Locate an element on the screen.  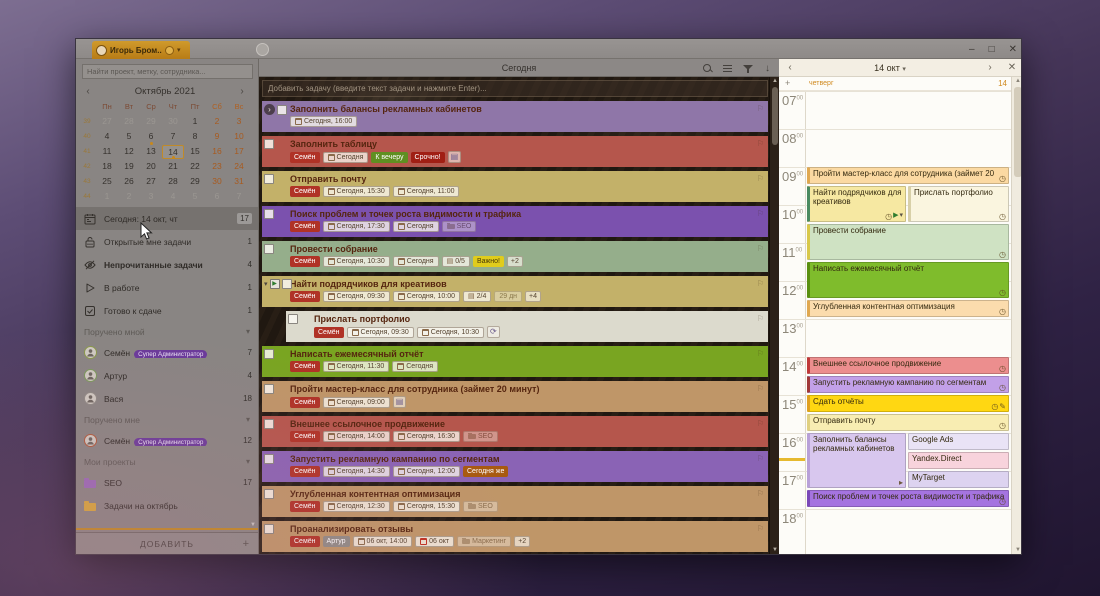
sidebar-item: Готово к сдаче 1 is located at coordinates (167, 310).